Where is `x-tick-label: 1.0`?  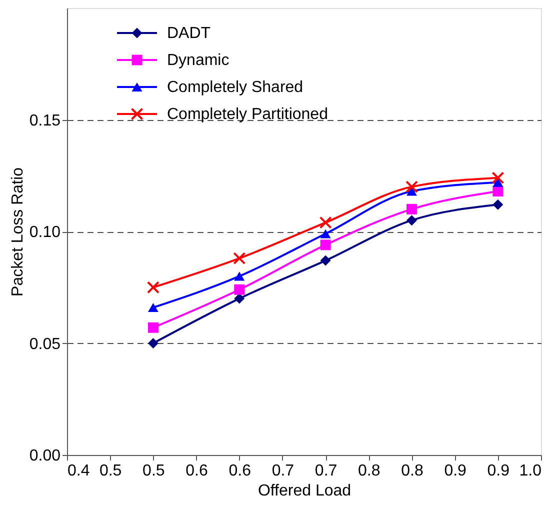 x-tick-label: 1.0 is located at coordinates (530, 471).